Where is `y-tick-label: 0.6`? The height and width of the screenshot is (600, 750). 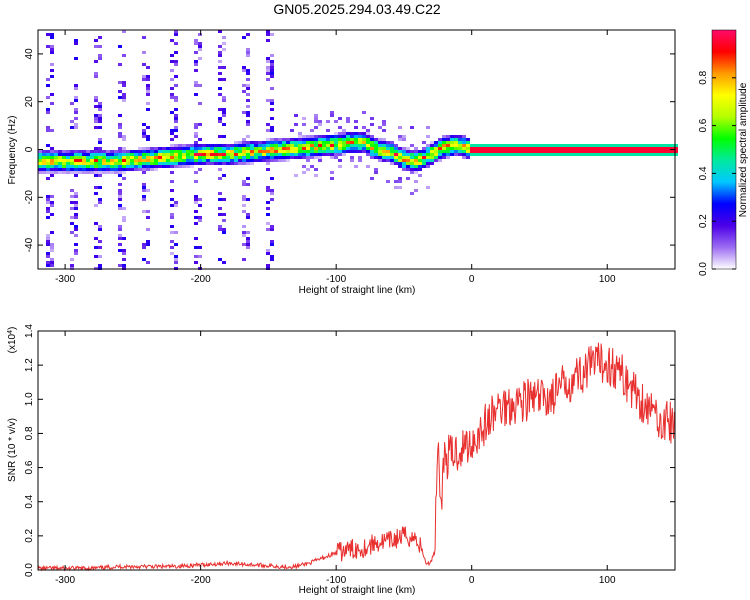
y-tick-label: 0.6 is located at coordinates (29, 467).